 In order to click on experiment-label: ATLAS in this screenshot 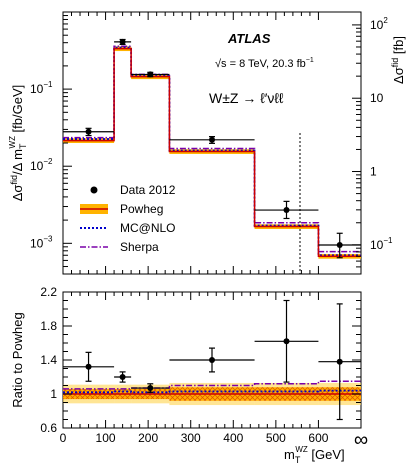, I will do `click(249, 38)`.